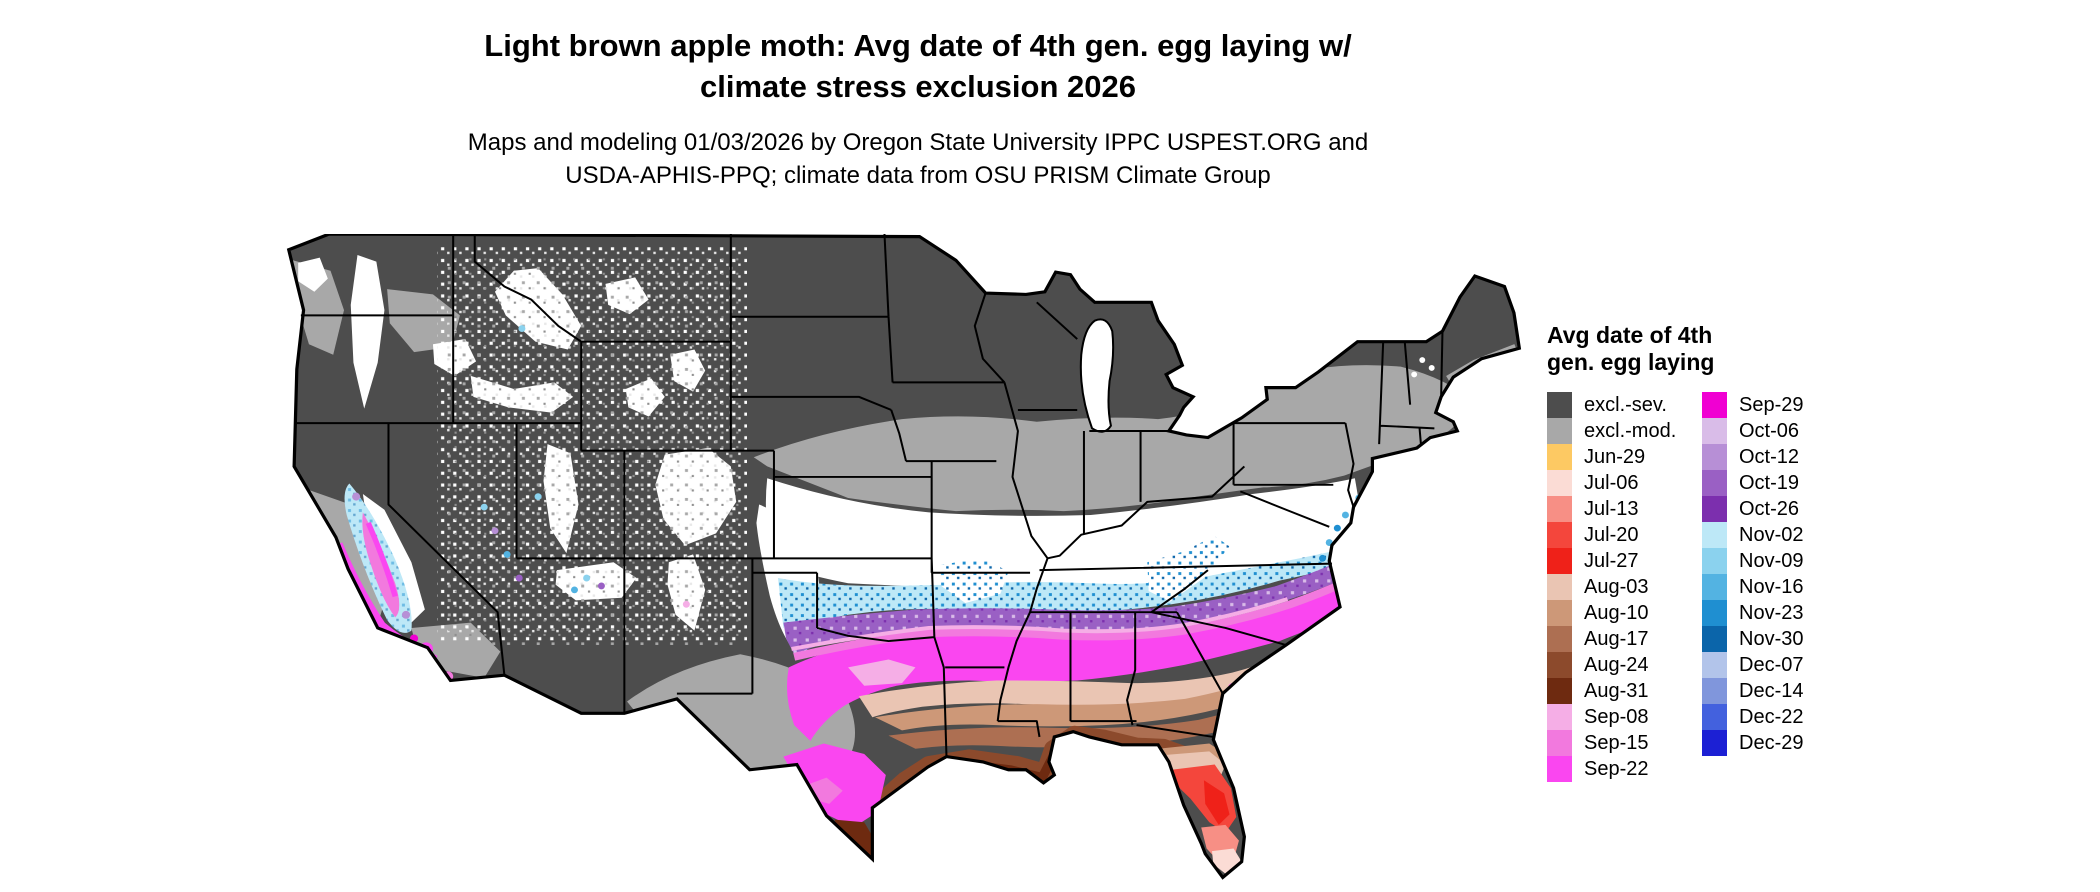  I want to click on legend-title: Avg date of 4th gen. egg laying, so click(1702, 349).